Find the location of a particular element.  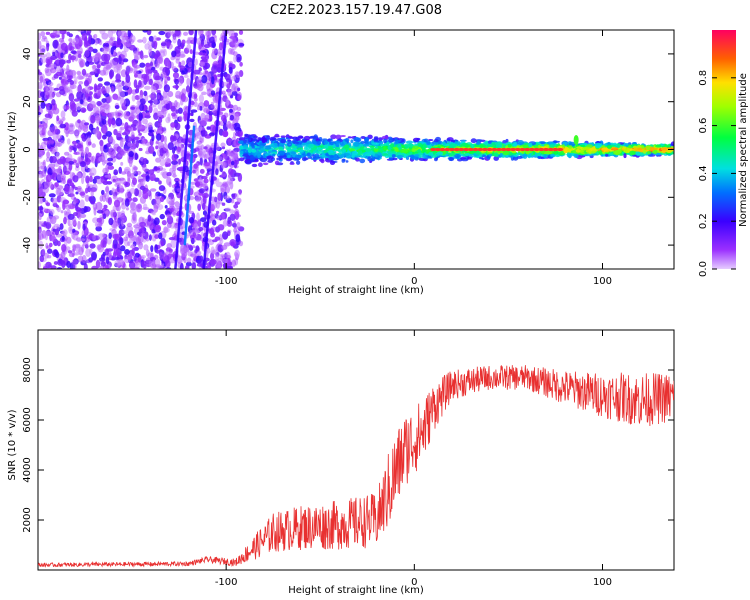

snr-xtick-label: 100 is located at coordinates (602, 582).